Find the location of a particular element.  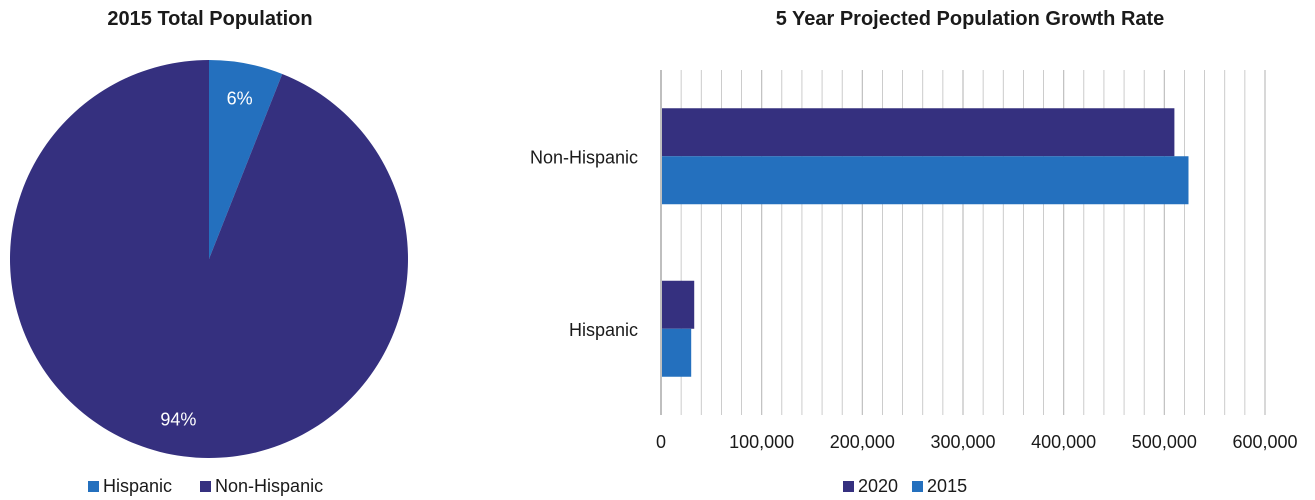

x-tick-label: 100,000 is located at coordinates (761, 442).